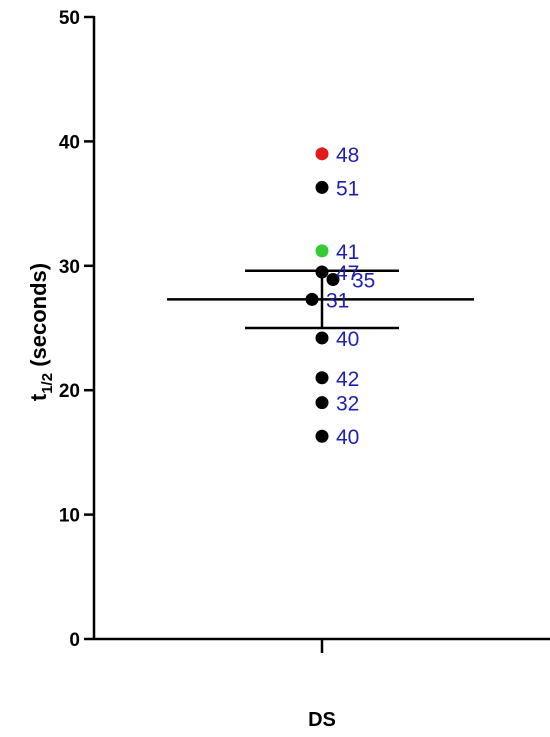  I want to click on x-axis, so click(322, 645).